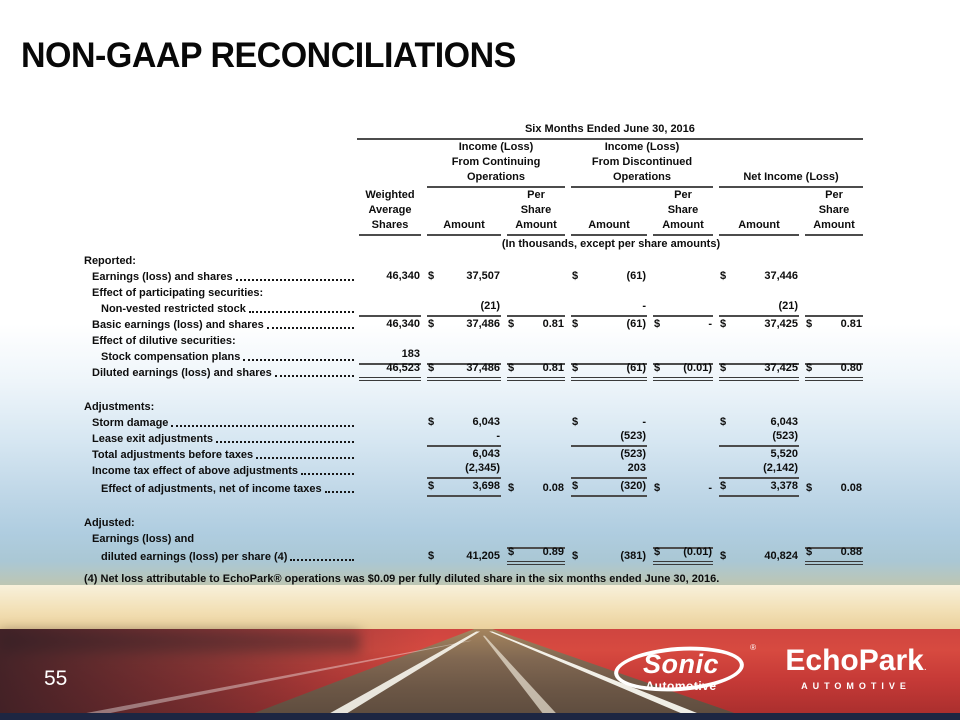  What do you see at coordinates (553, 552) in the screenshot?
I see `cell-value: 0.89` at bounding box center [553, 552].